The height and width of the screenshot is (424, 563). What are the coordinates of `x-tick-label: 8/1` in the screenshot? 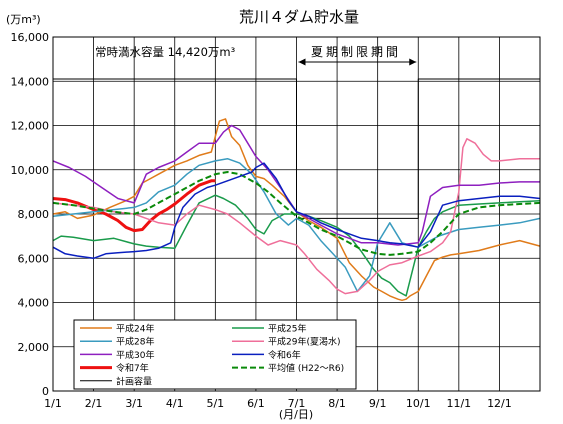 It's located at (337, 403).